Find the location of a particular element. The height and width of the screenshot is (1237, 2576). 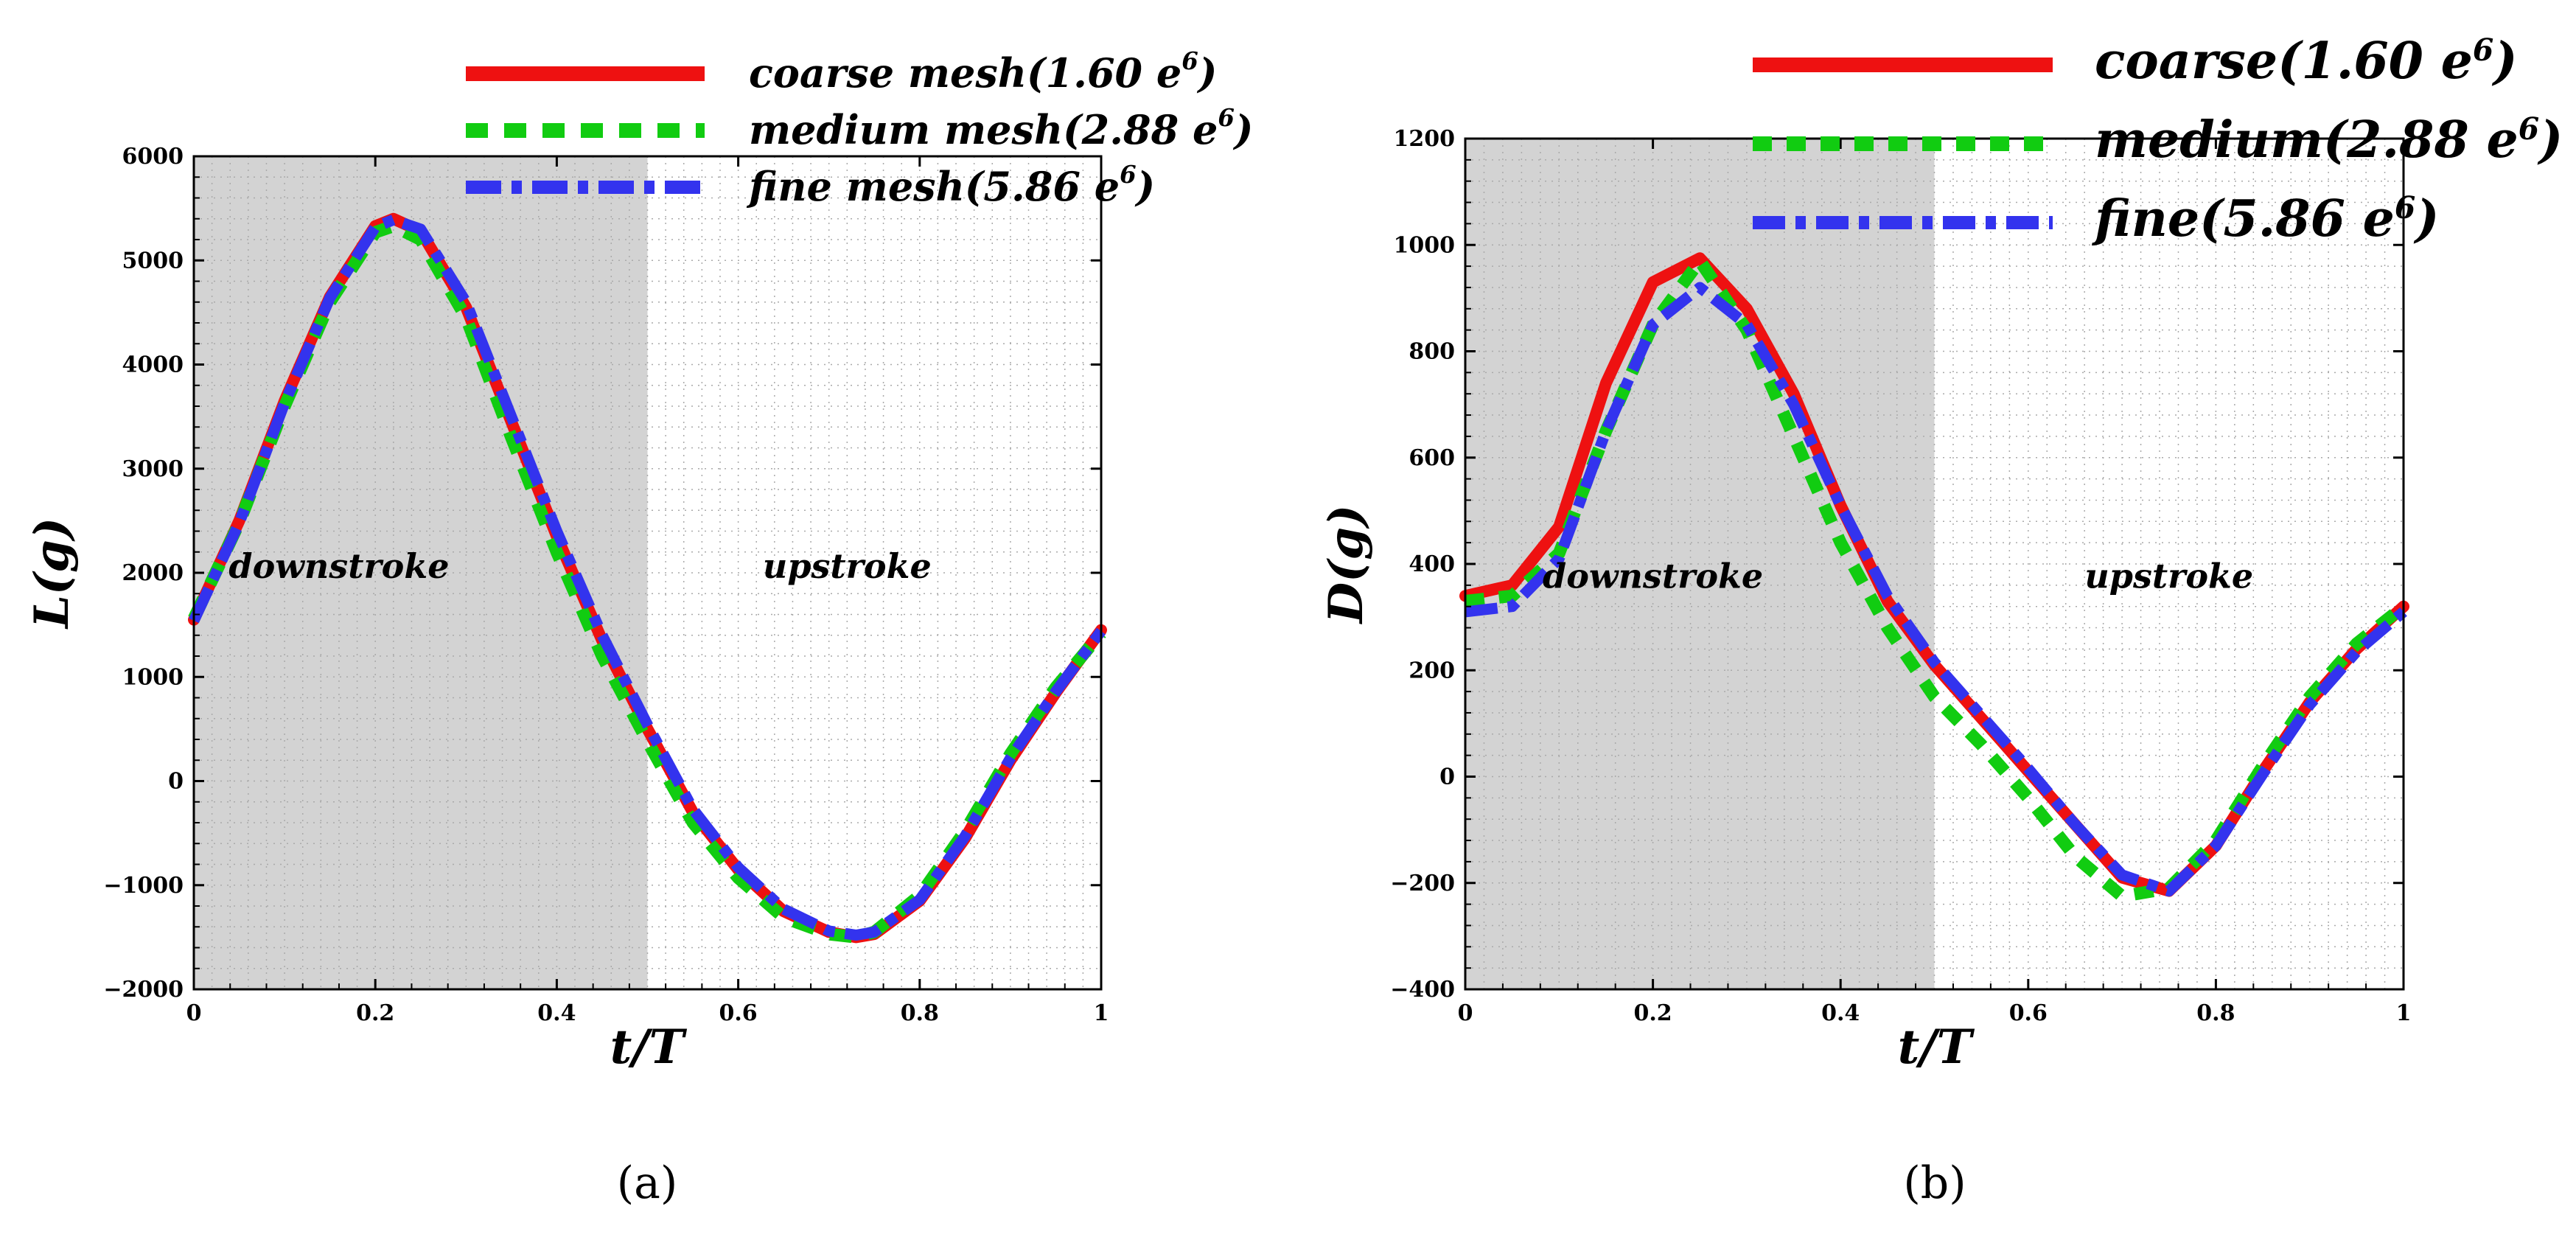

y-tick-label: −200 is located at coordinates (1422, 883).